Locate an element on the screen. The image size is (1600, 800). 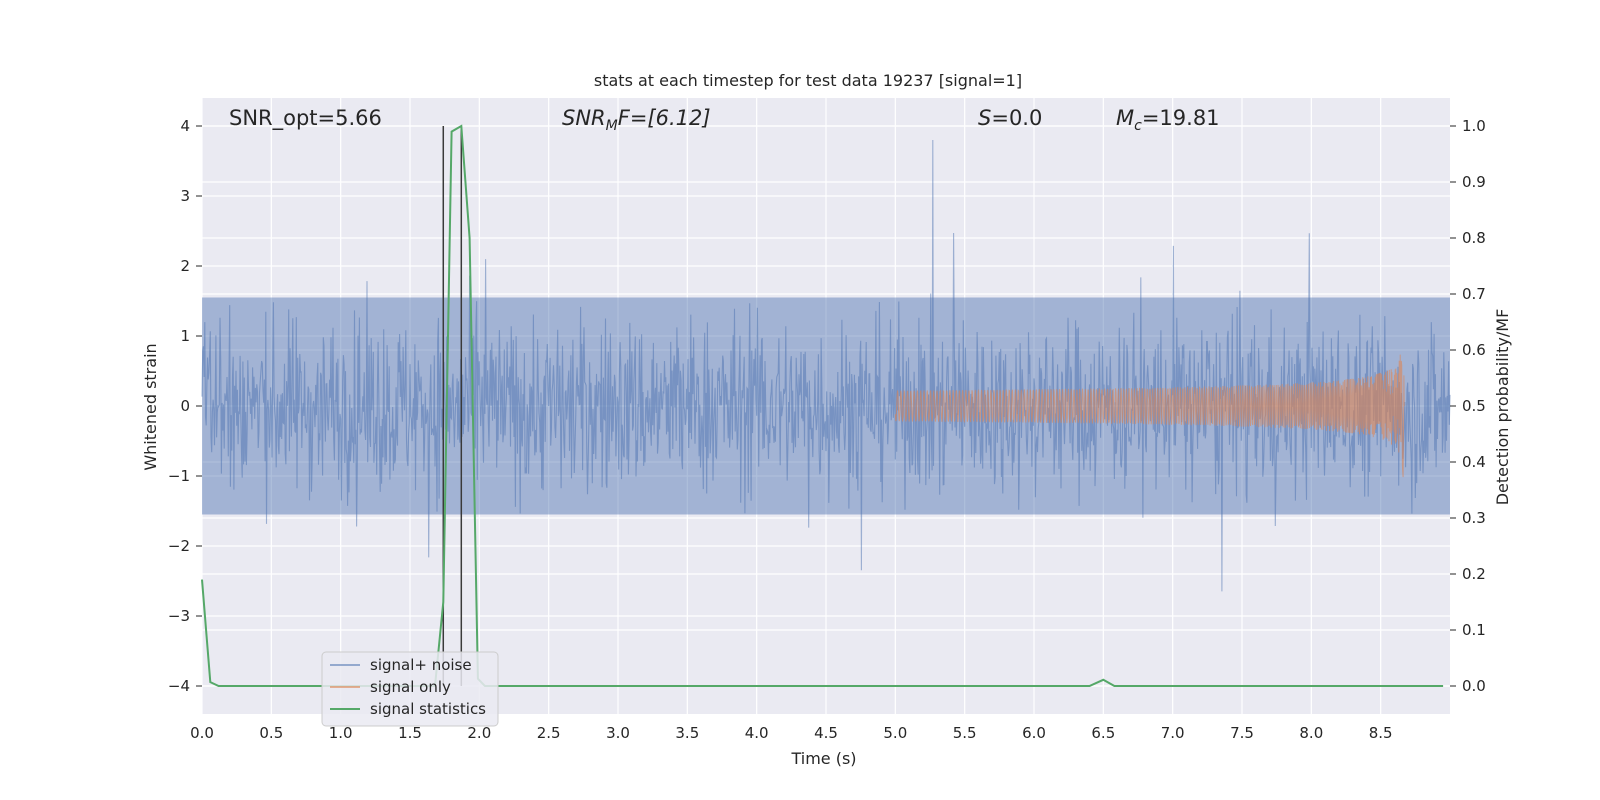
series-signal-only is located at coordinates (1149, 416).